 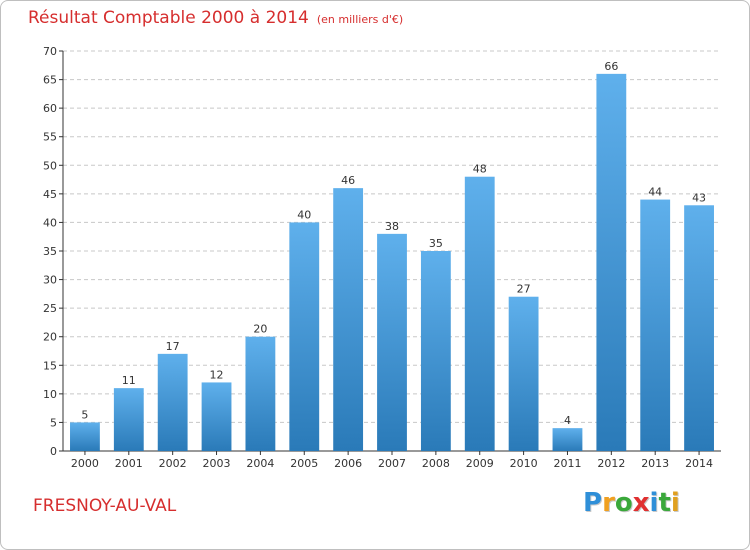 I want to click on x-tick-label: 2006, so click(x=348, y=463).